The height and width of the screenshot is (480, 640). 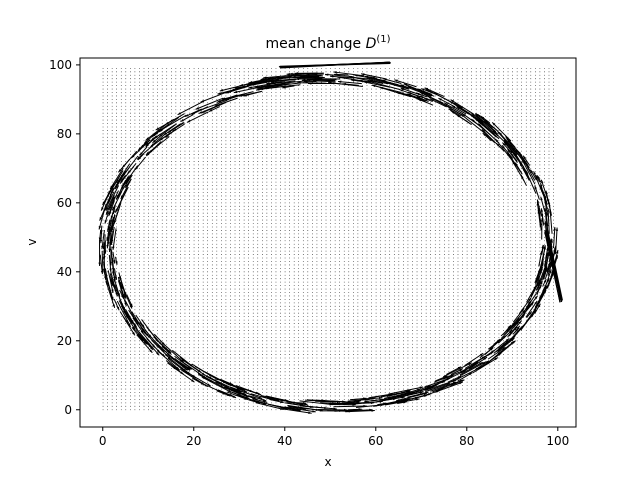 What do you see at coordinates (327, 462) in the screenshot?
I see `x-axis-label: x` at bounding box center [327, 462].